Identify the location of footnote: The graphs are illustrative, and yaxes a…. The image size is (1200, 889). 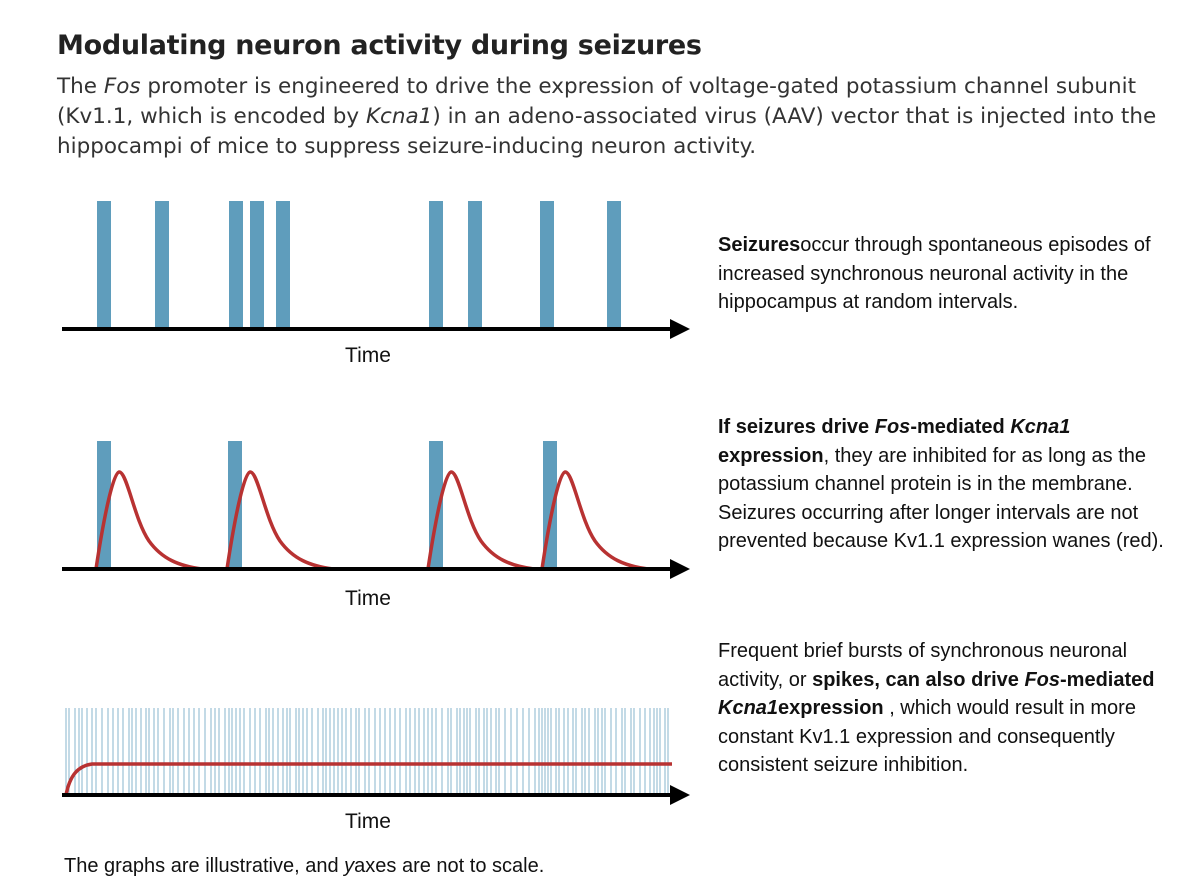
(304, 866).